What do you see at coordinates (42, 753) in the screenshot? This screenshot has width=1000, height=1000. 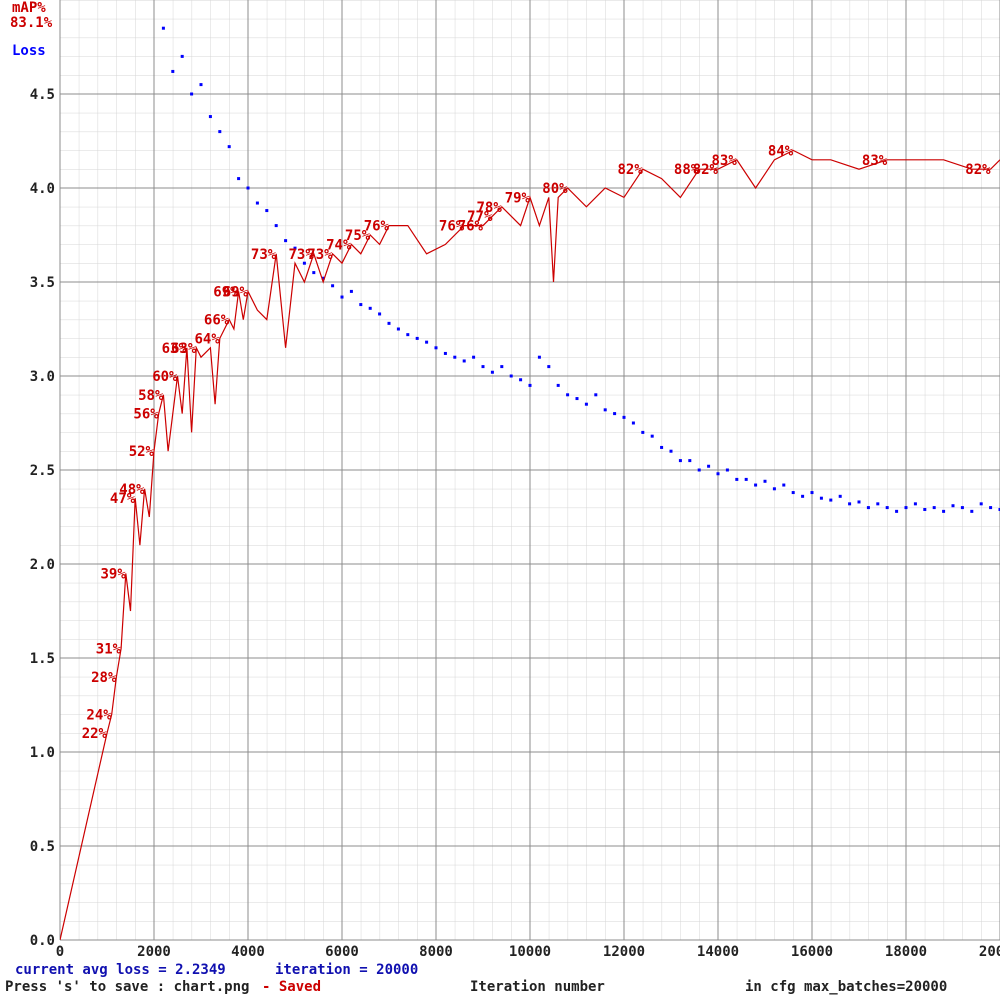 I see `y-tick-label: 1.0` at bounding box center [42, 753].